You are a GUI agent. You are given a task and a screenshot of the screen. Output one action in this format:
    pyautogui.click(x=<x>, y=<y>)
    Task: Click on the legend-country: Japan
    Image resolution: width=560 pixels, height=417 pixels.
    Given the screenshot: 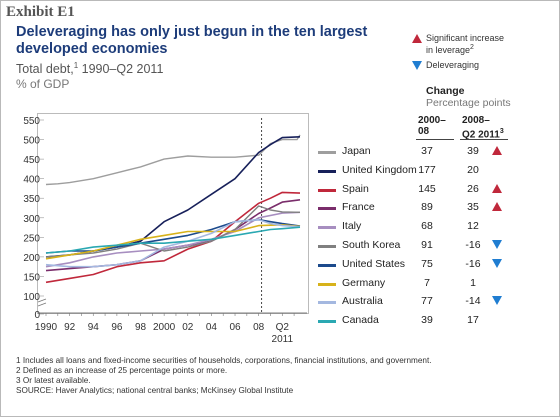 What is the action you would take?
    pyautogui.click(x=356, y=151)
    